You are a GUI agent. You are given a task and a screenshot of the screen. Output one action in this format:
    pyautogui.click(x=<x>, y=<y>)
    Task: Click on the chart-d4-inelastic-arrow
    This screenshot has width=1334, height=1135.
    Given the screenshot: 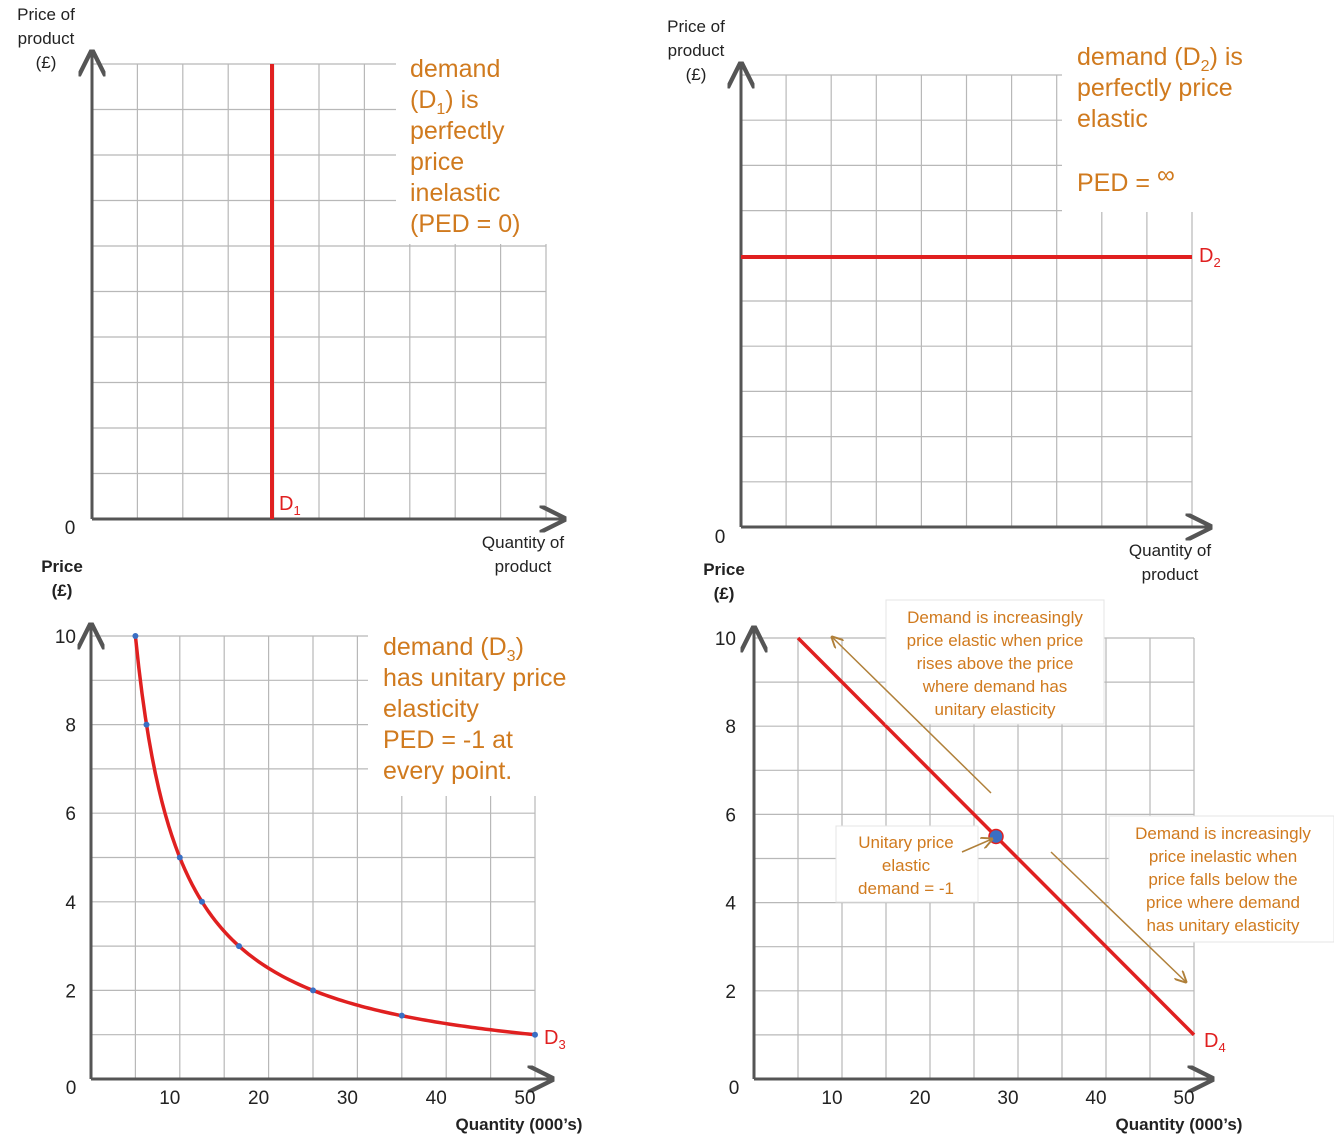 What is the action you would take?
    pyautogui.click(x=1118, y=916)
    